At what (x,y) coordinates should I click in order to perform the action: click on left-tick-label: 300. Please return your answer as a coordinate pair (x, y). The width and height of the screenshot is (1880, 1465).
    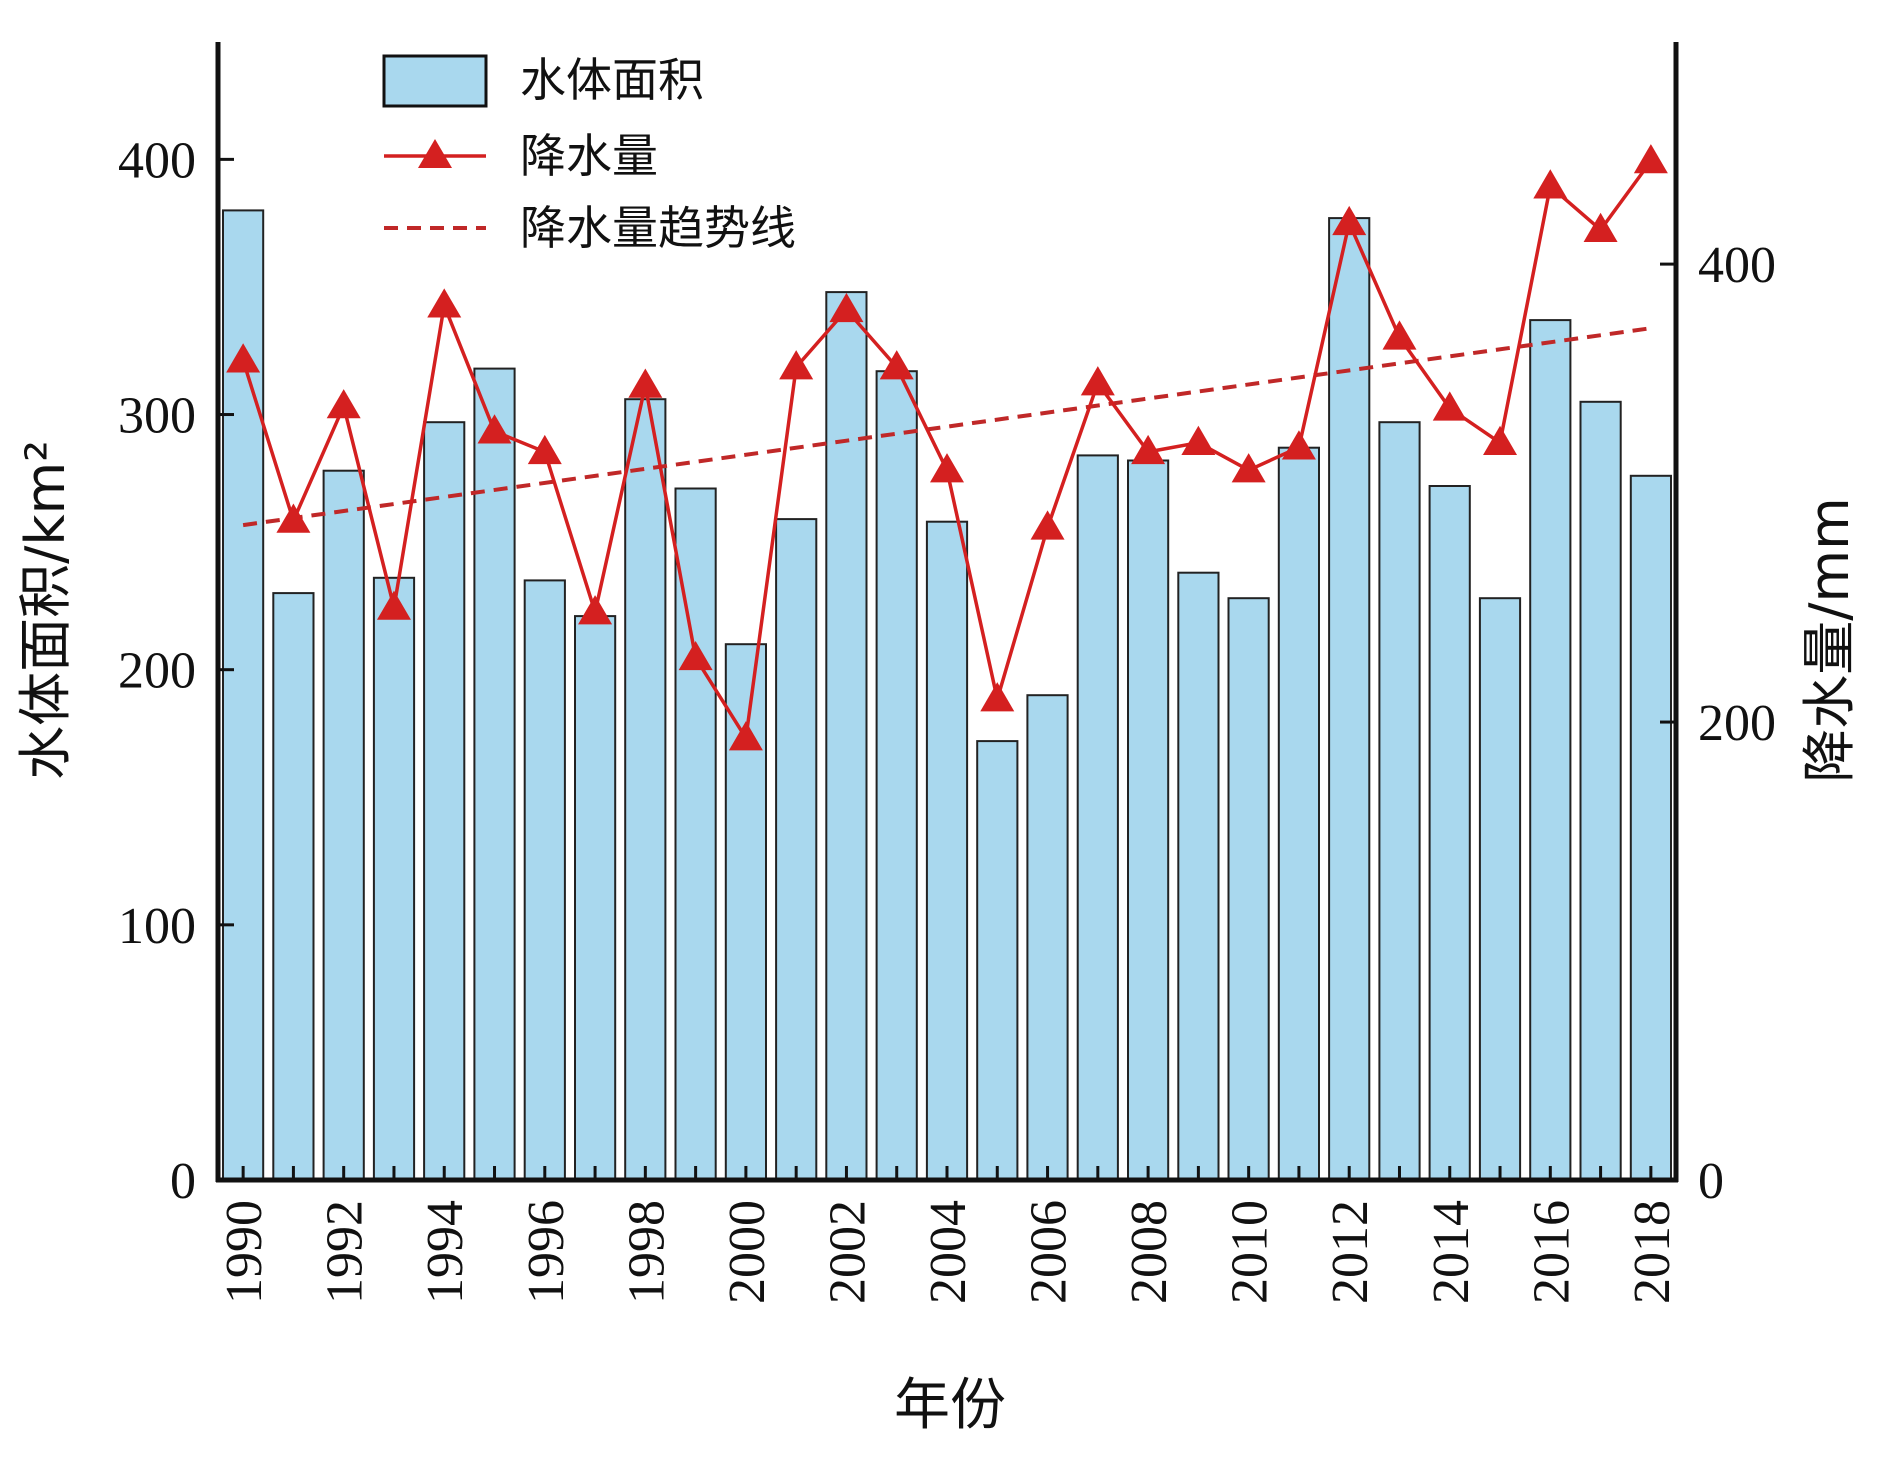
    Looking at the image, I should click on (157, 416).